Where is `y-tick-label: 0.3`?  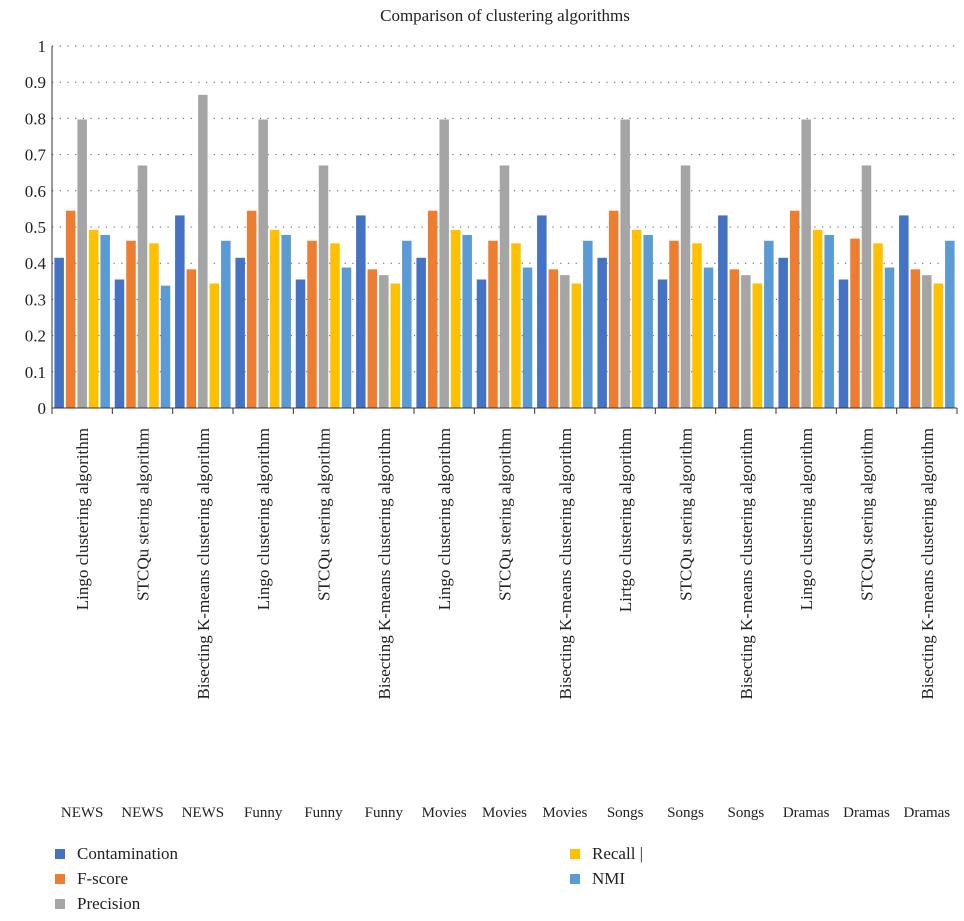
y-tick-label: 0.3 is located at coordinates (35, 299).